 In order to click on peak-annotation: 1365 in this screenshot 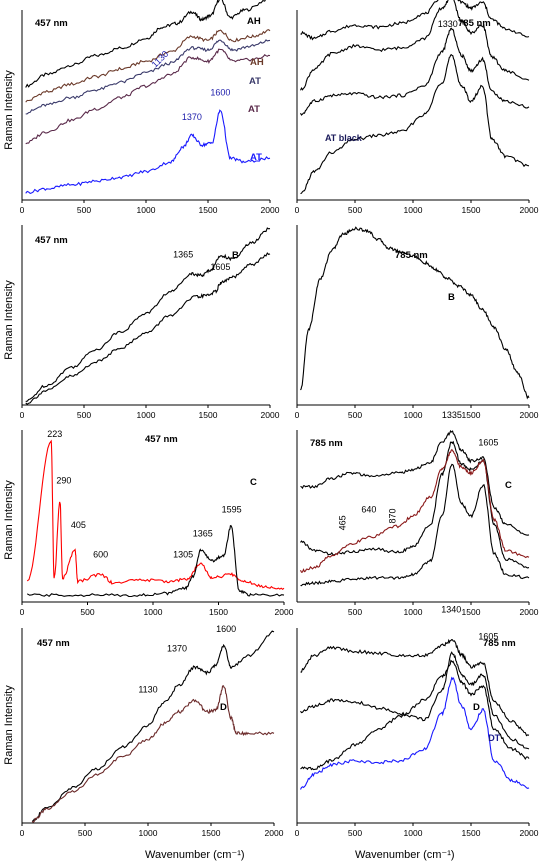, I will do `click(203, 534)`.